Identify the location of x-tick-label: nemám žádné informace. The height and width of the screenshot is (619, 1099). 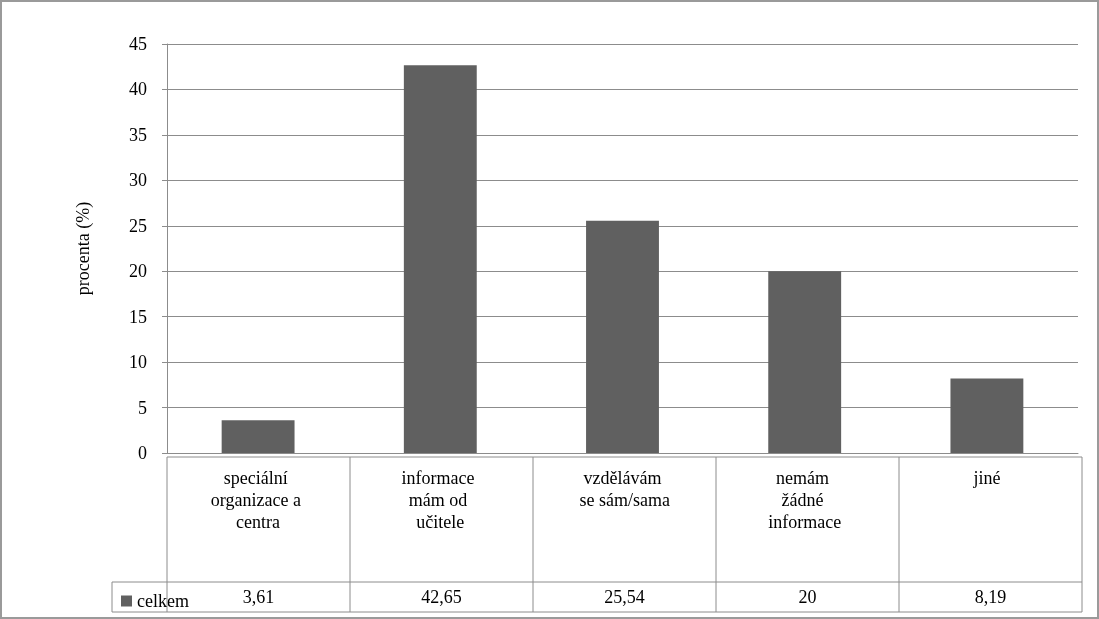
(805, 500).